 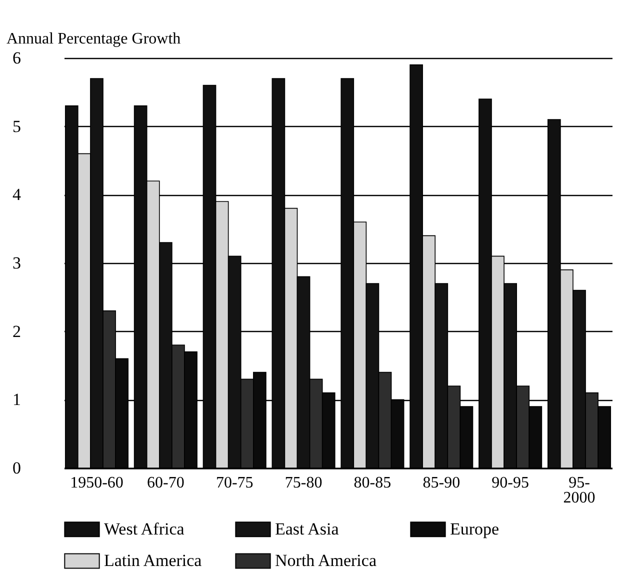 What do you see at coordinates (16, 126) in the screenshot?
I see `y-tick-label: 5` at bounding box center [16, 126].